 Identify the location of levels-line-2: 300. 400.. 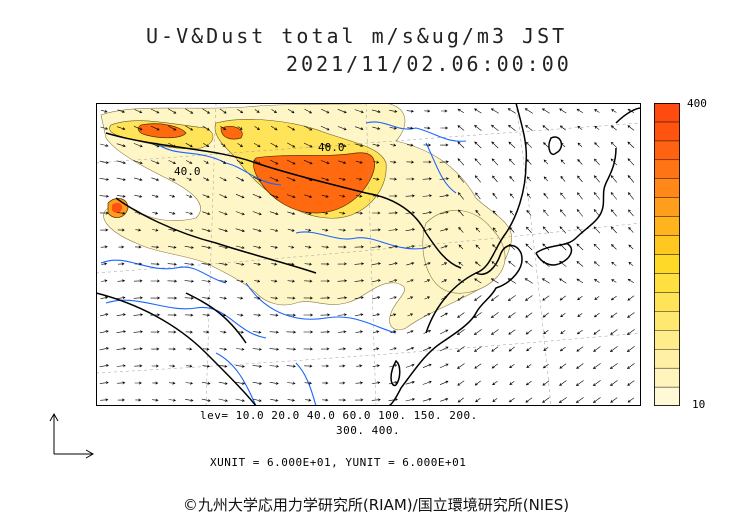
(368, 430).